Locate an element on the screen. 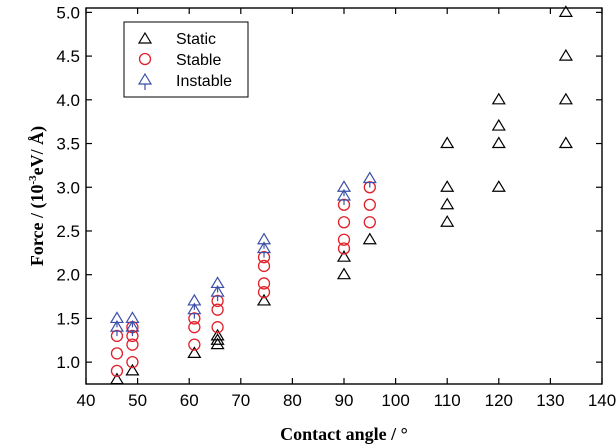 The image size is (616, 444). legend-static-label: Static is located at coordinates (196, 39).